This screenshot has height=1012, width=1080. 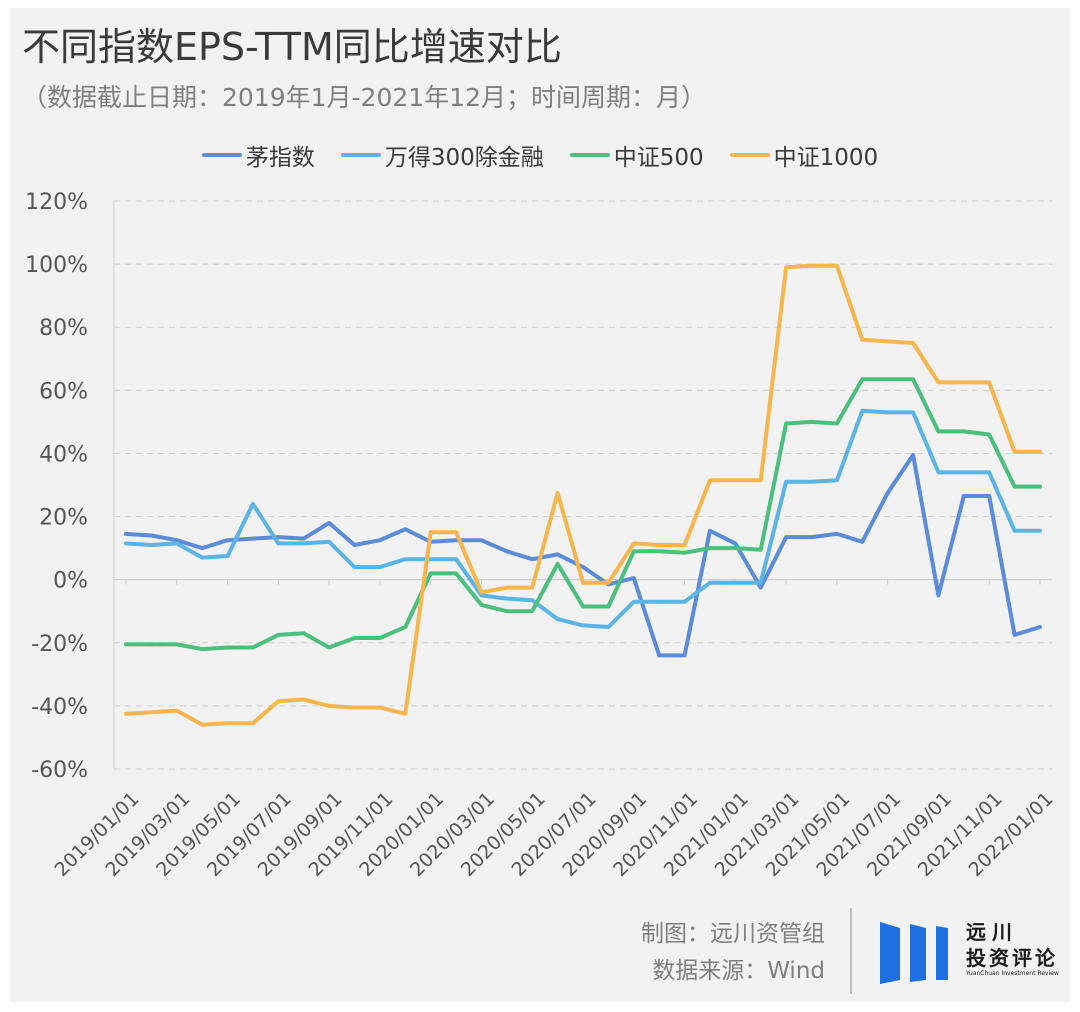 What do you see at coordinates (364, 97) in the screenshot?
I see `chart-subtitle: （数据截止日期：2019年1月-2021年12月；时间周期：月）` at bounding box center [364, 97].